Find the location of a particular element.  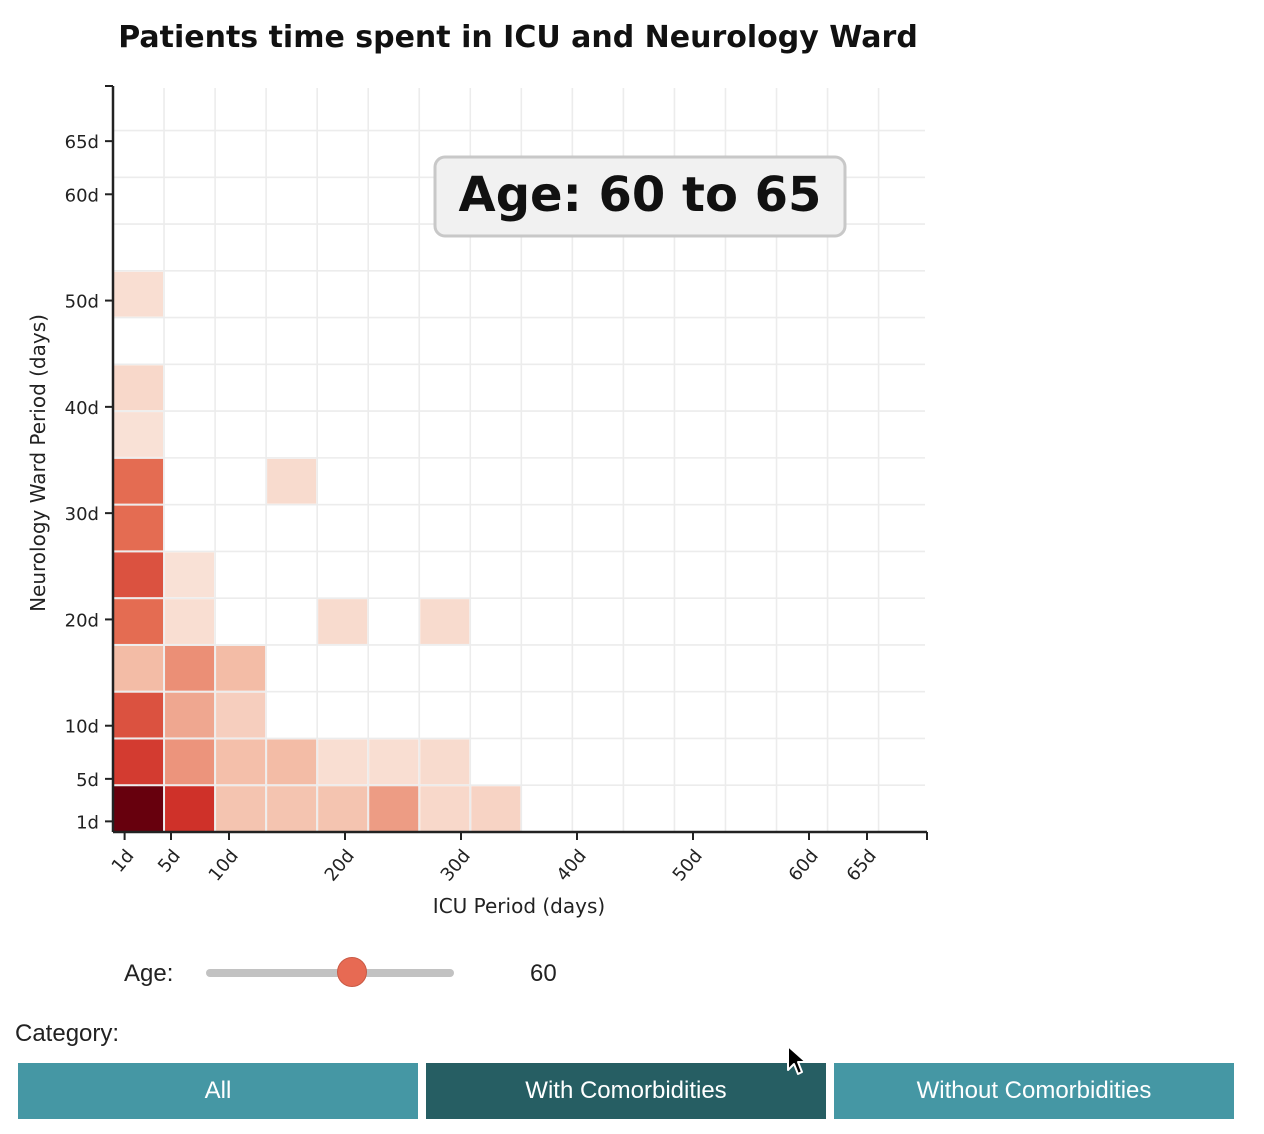

age-slider-handle is located at coordinates (351, 972).